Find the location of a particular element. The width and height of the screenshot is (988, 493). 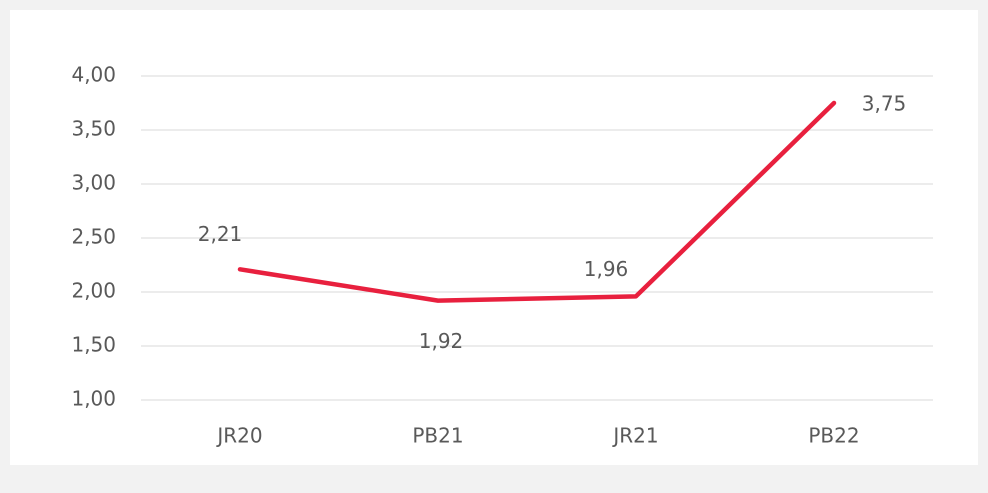

y-tick-label: 2,00 is located at coordinates (93, 291).